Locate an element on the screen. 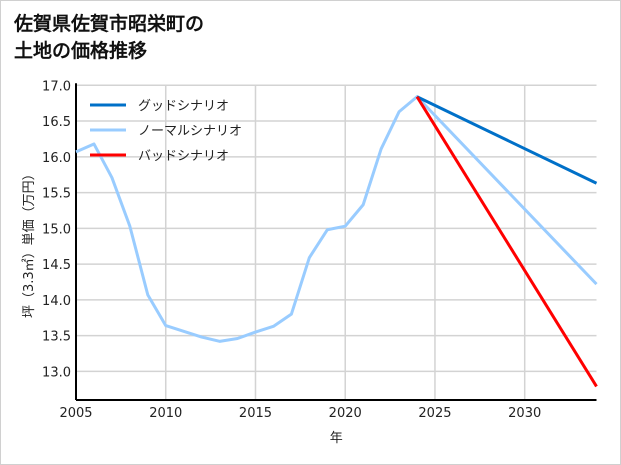 This screenshot has width=621, height=465. y-tick-label: 14.0 is located at coordinates (56, 301).